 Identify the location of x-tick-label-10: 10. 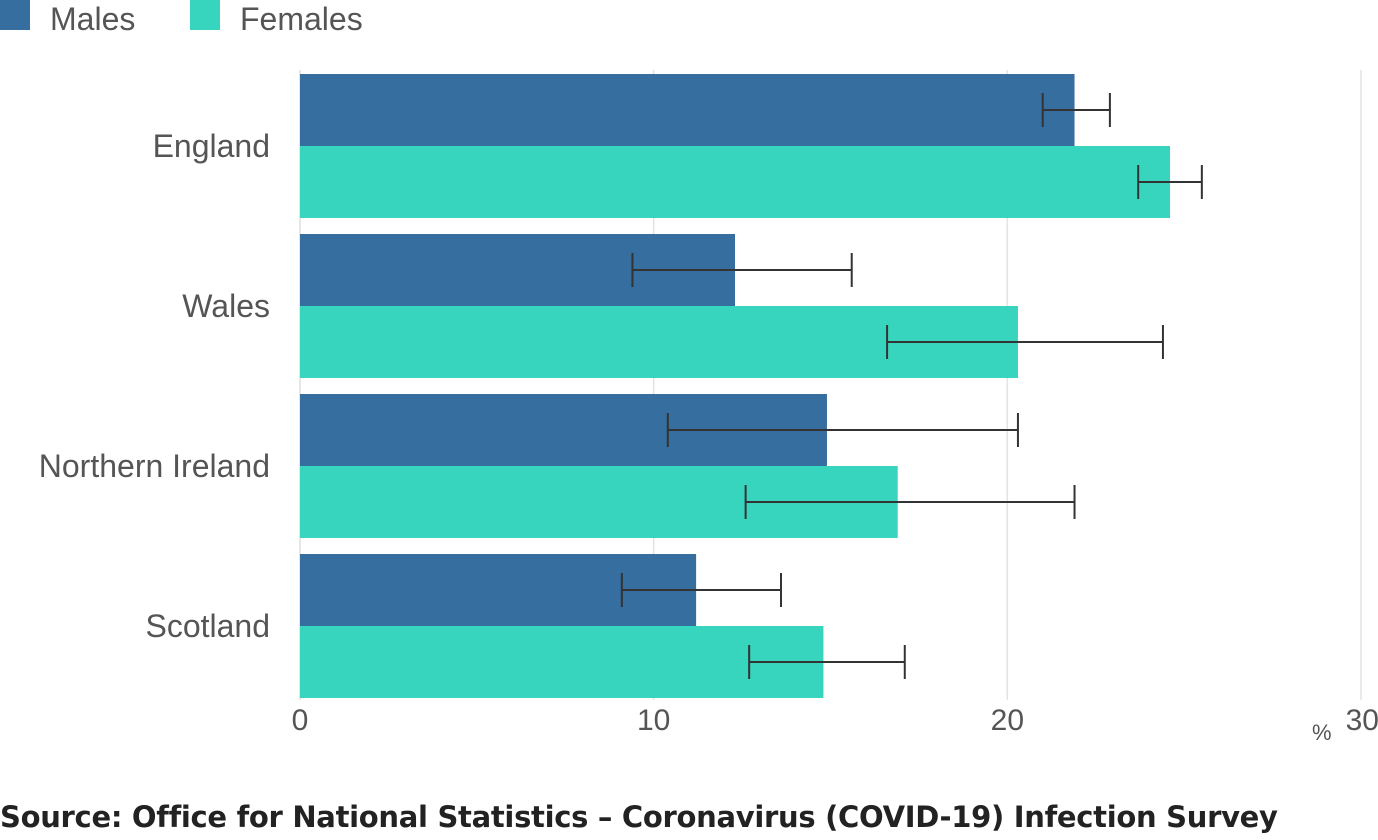
(653, 720).